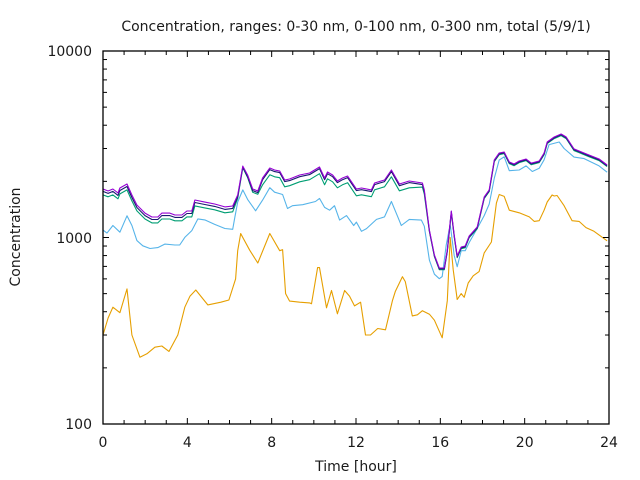 This screenshot has height=480, width=640. I want to click on x-tick-label: 0, so click(103, 443).